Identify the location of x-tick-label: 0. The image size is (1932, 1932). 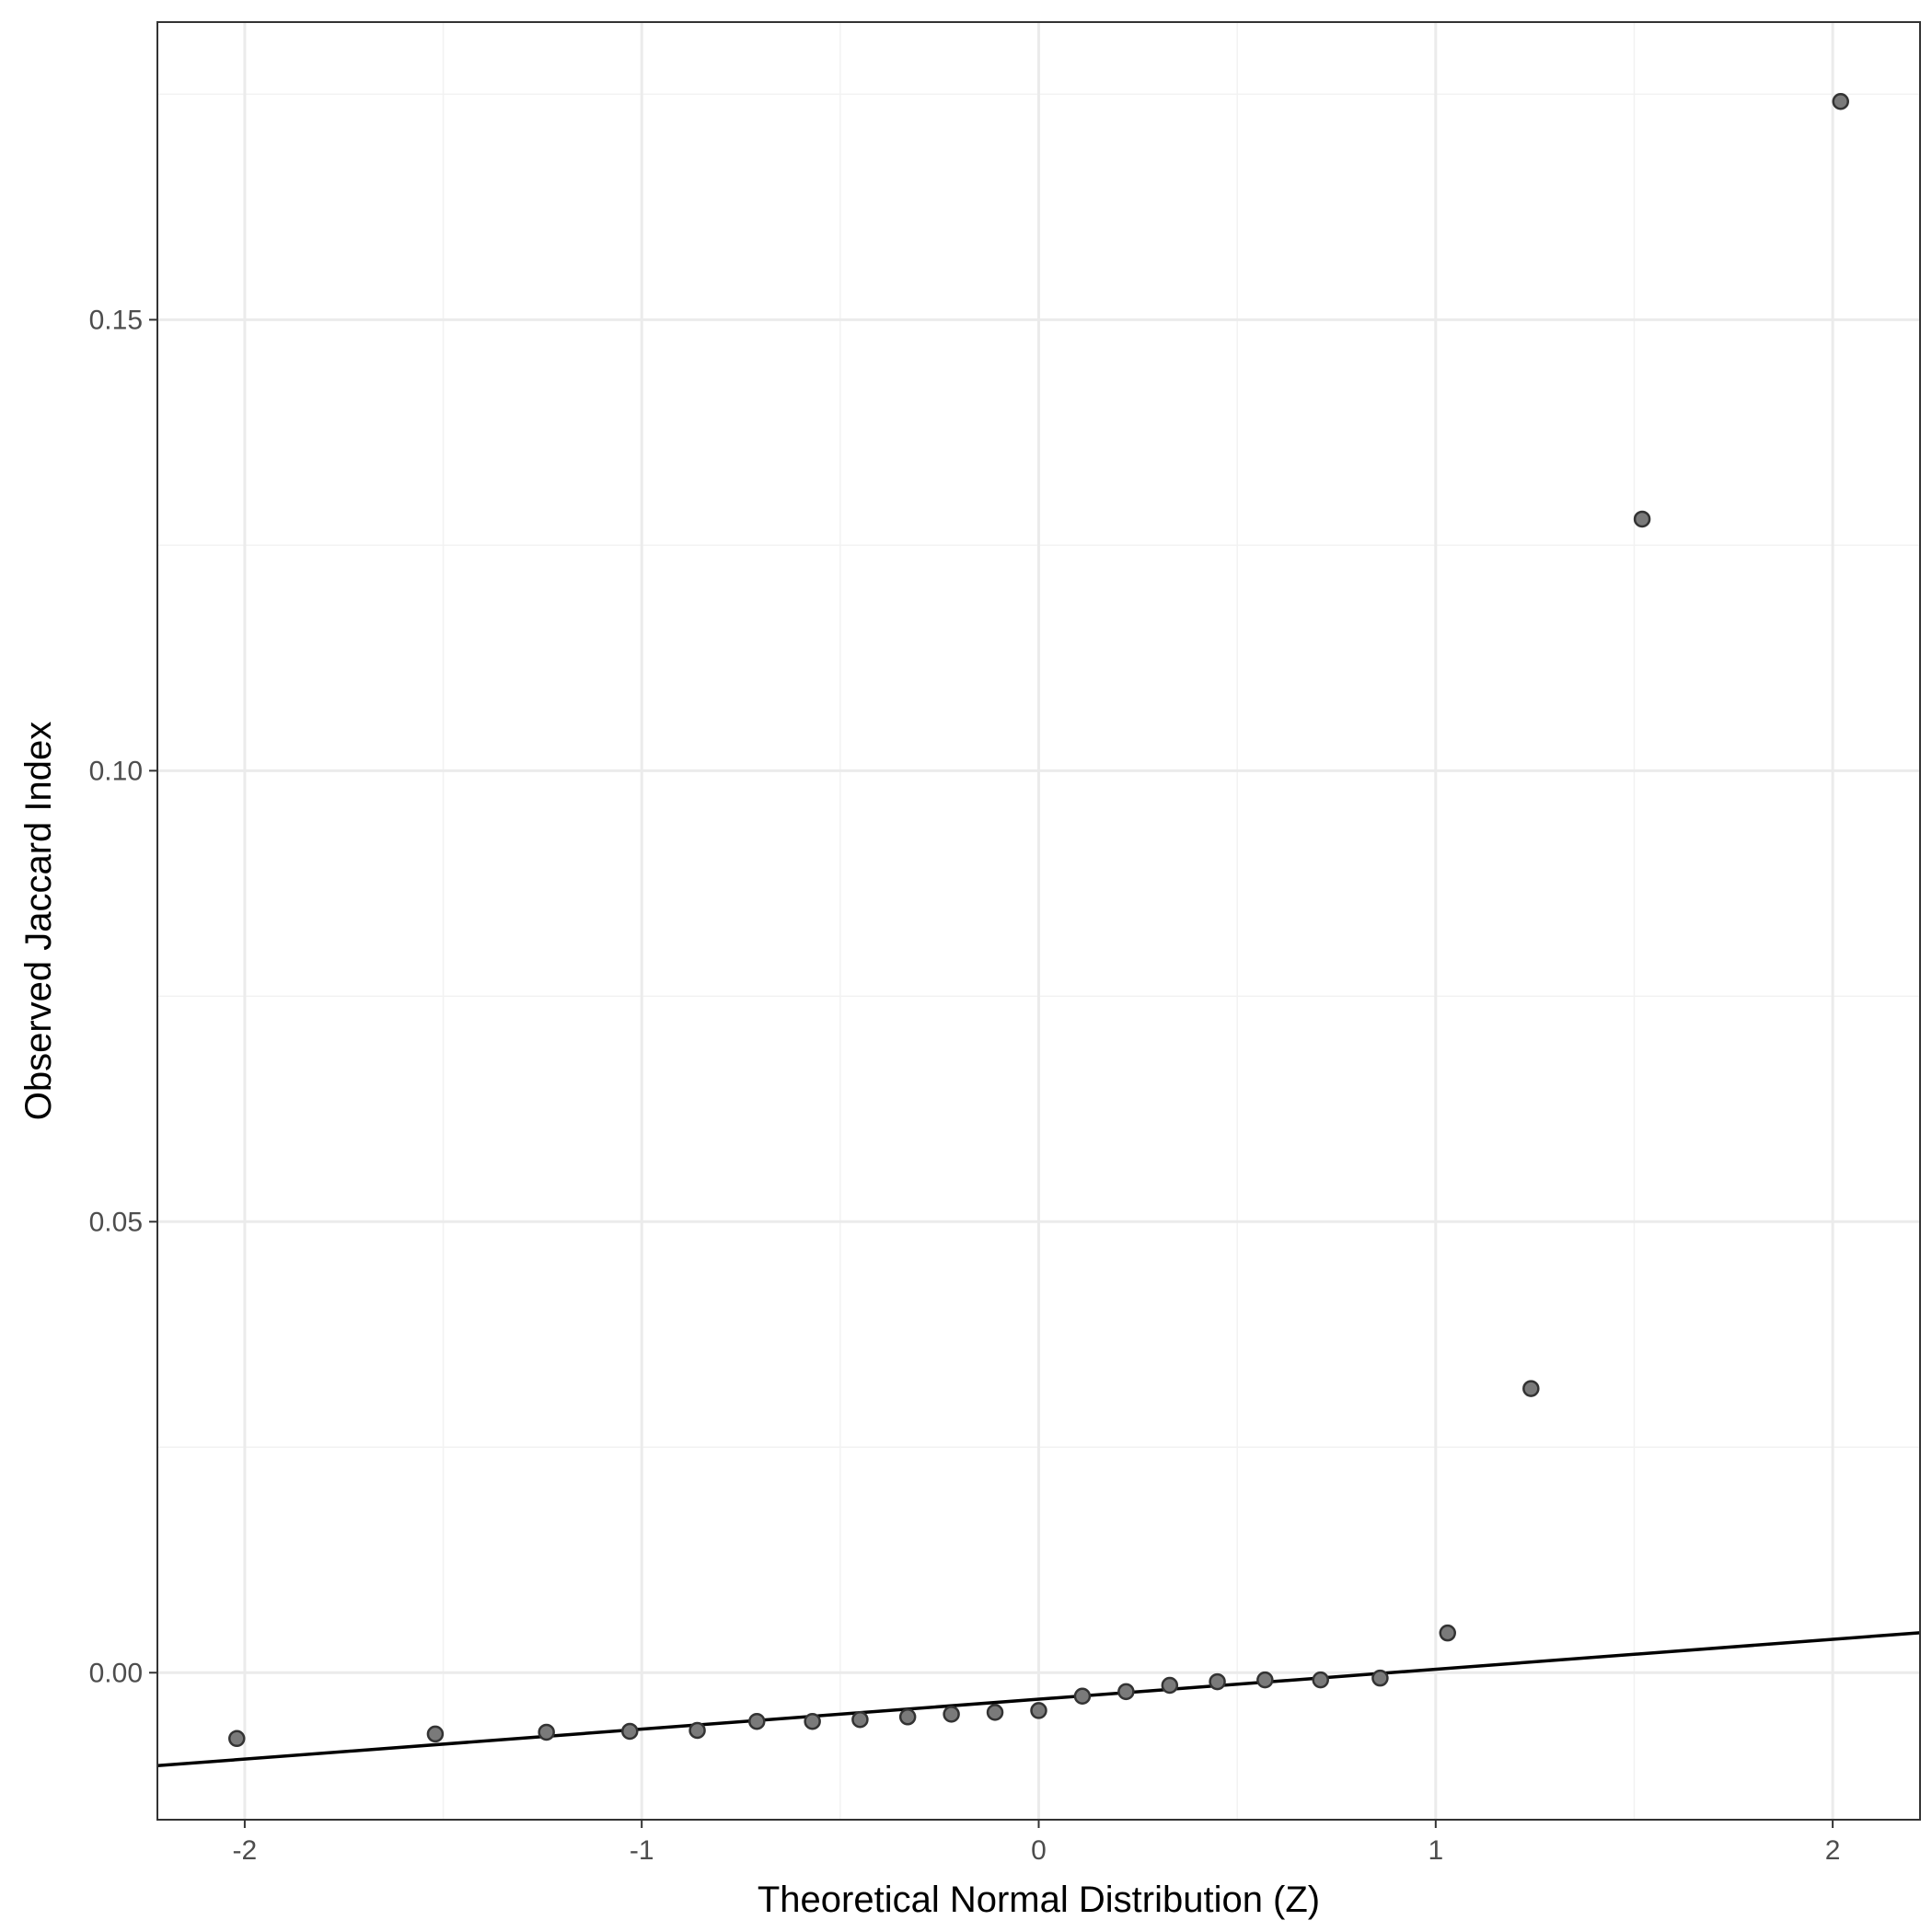
(1039, 1851).